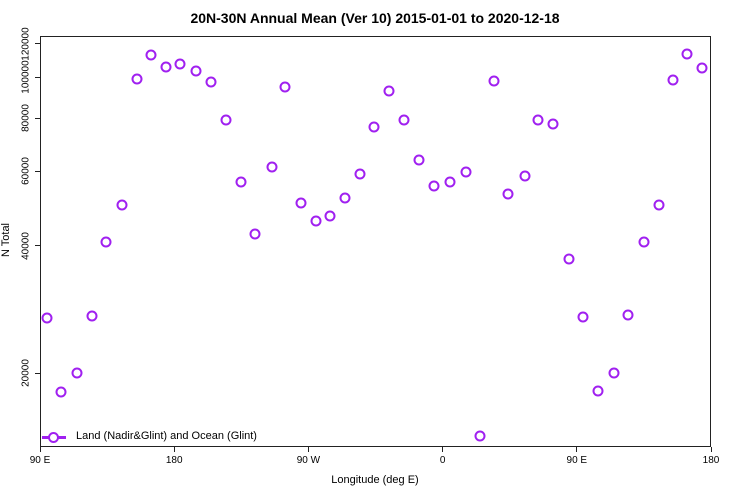  What do you see at coordinates (26, 43) in the screenshot?
I see `y-tick-label: 120000` at bounding box center [26, 43].